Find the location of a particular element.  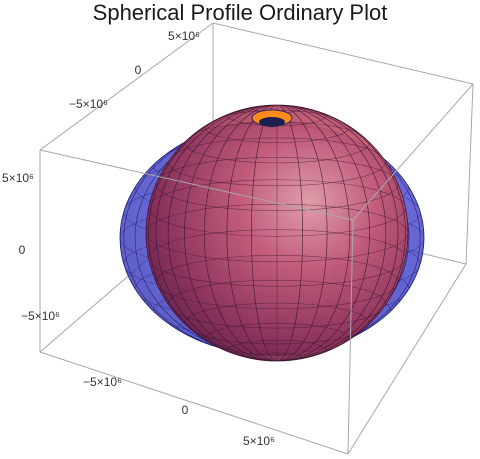

tick-top-left-0: 5×10⁶ is located at coordinates (184, 36).